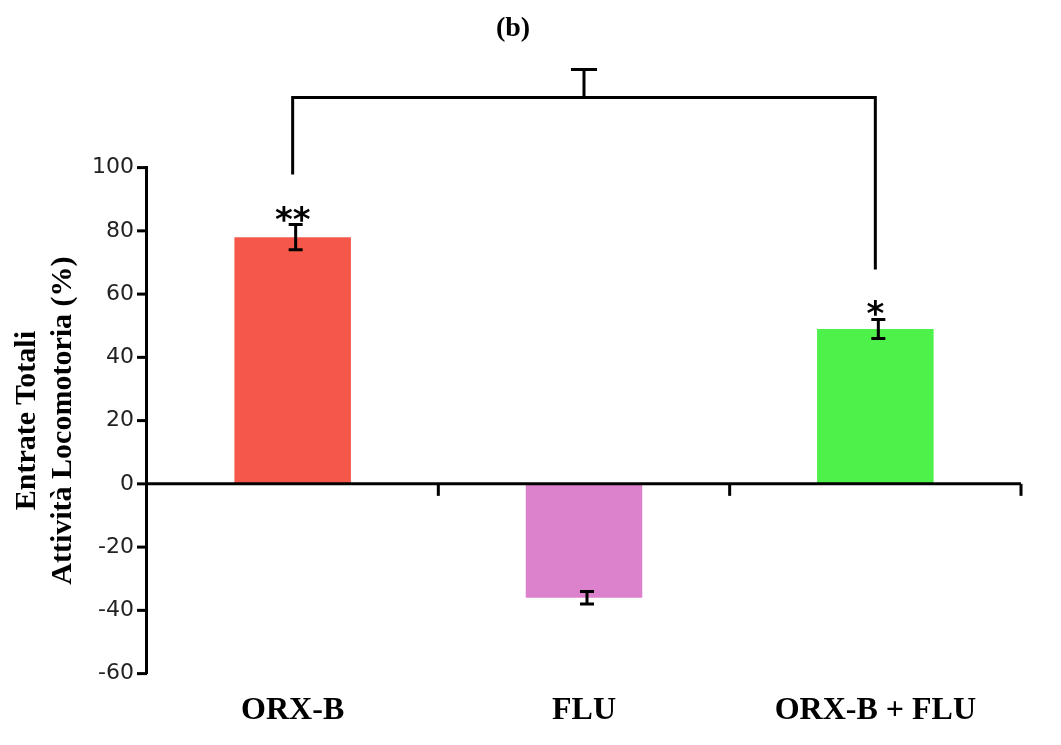  I want to click on y-tick-label: 40, so click(119, 356).